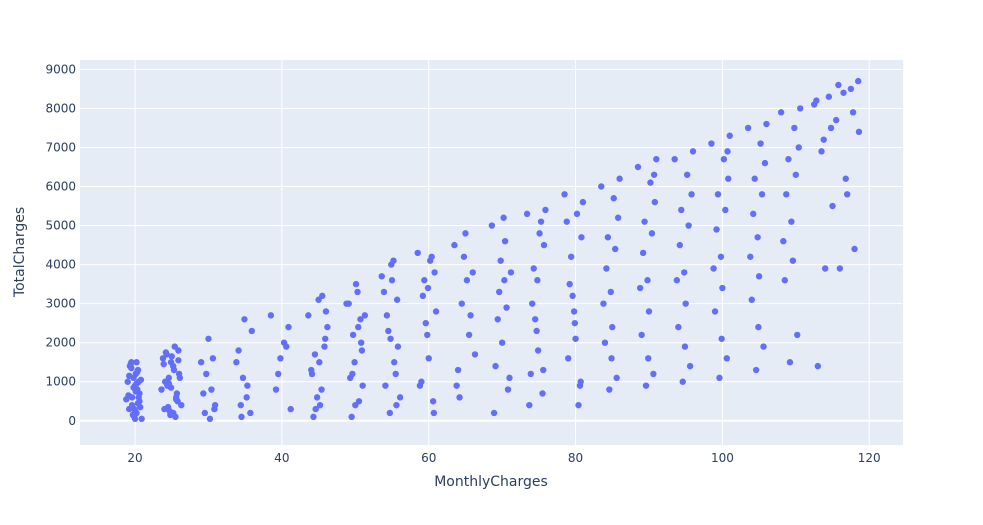  Describe the element at coordinates (134, 458) in the screenshot. I see `x-tick-label: 20` at that location.